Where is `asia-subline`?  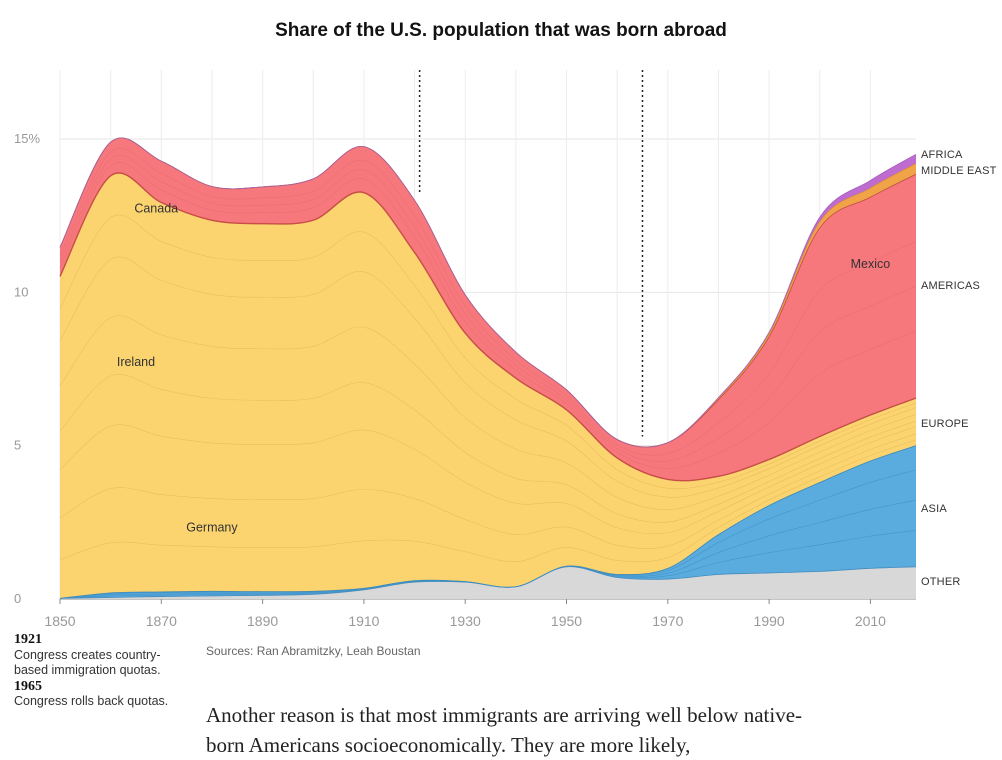
asia-subline is located at coordinates (488, 534).